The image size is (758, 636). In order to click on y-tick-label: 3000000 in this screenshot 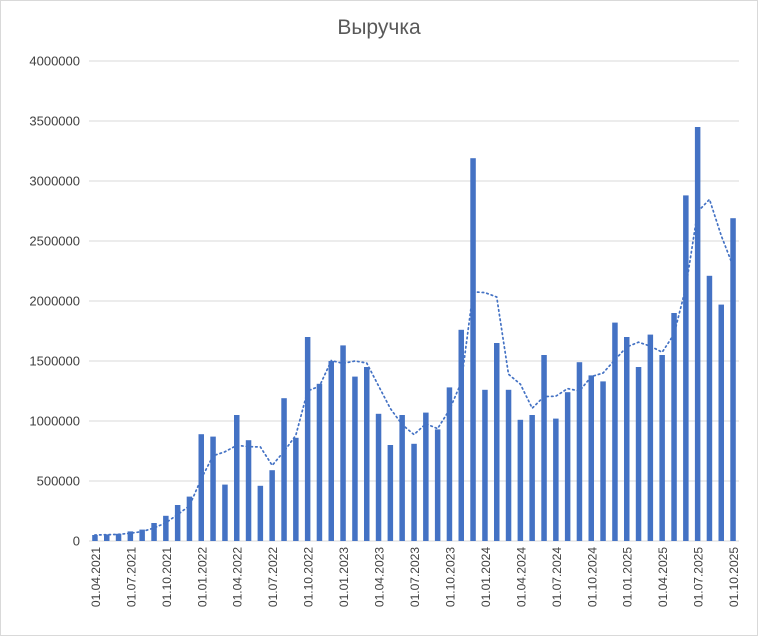, I will do `click(54, 181)`.